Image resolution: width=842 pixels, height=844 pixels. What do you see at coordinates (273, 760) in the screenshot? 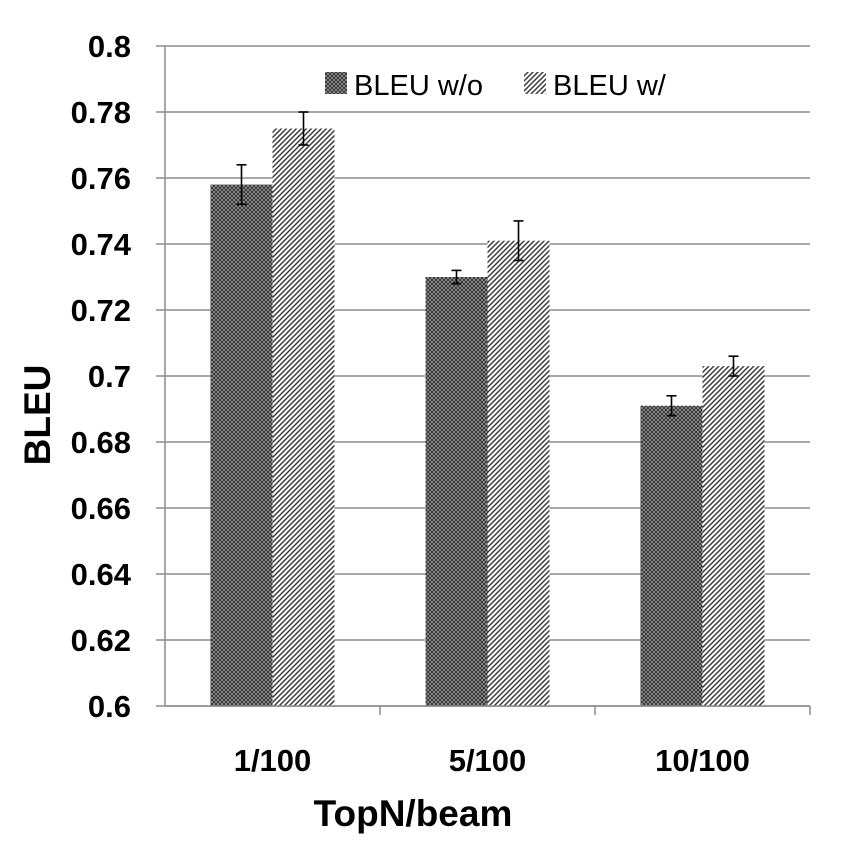
I see `x-tick-label: 1/100` at bounding box center [273, 760].